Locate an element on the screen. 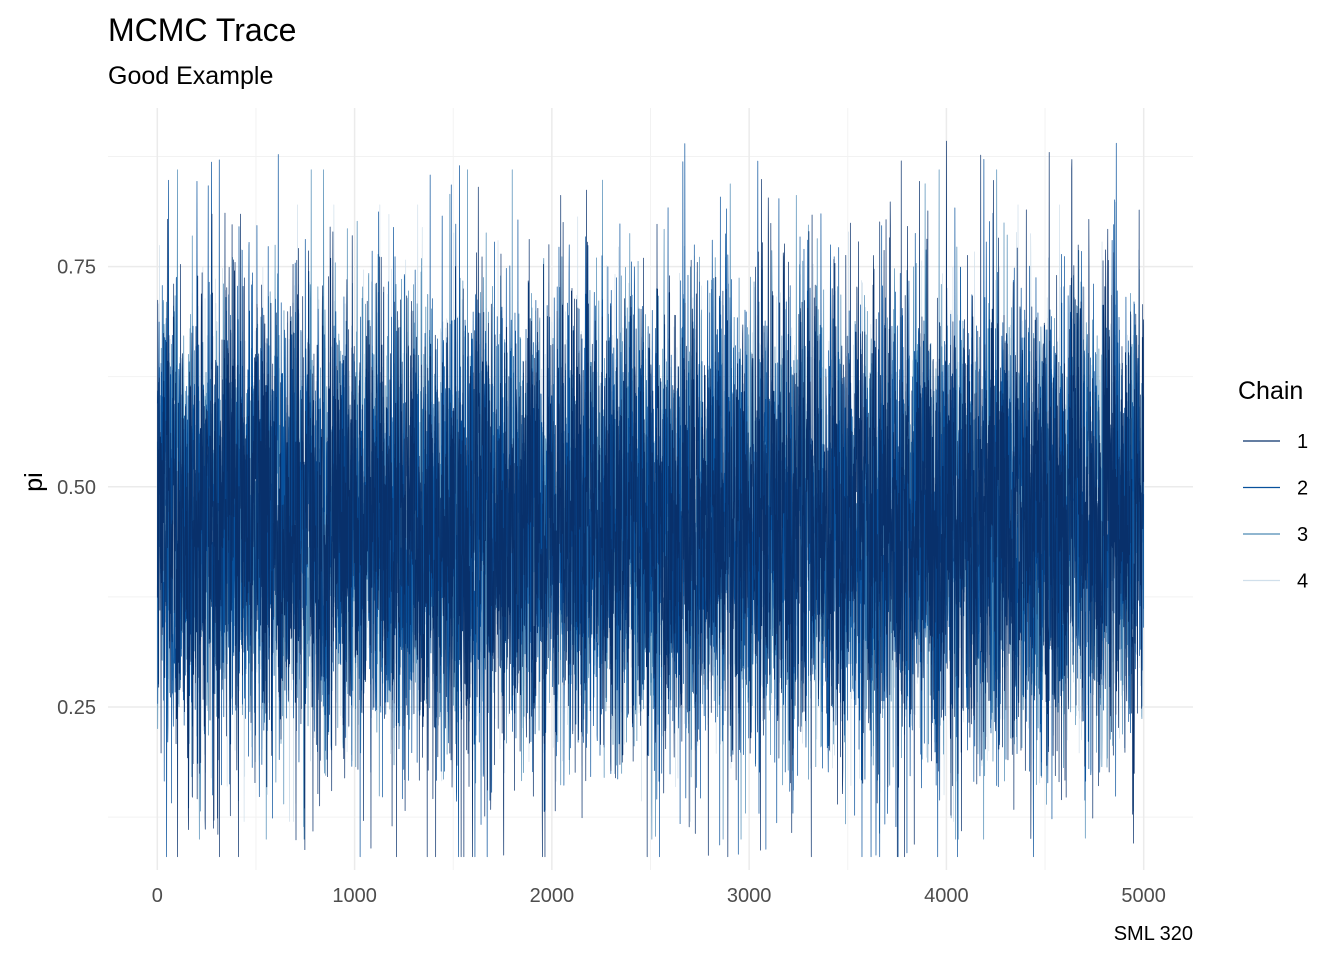 This screenshot has height=960, width=1344. legend-title: Chain is located at coordinates (1270, 391).